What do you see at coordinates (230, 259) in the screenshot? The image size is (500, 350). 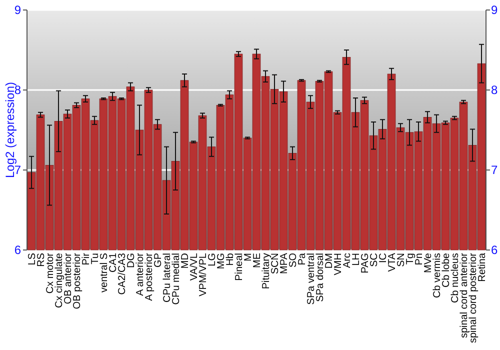 I see `x-tick-label: Hb` at bounding box center [230, 259].